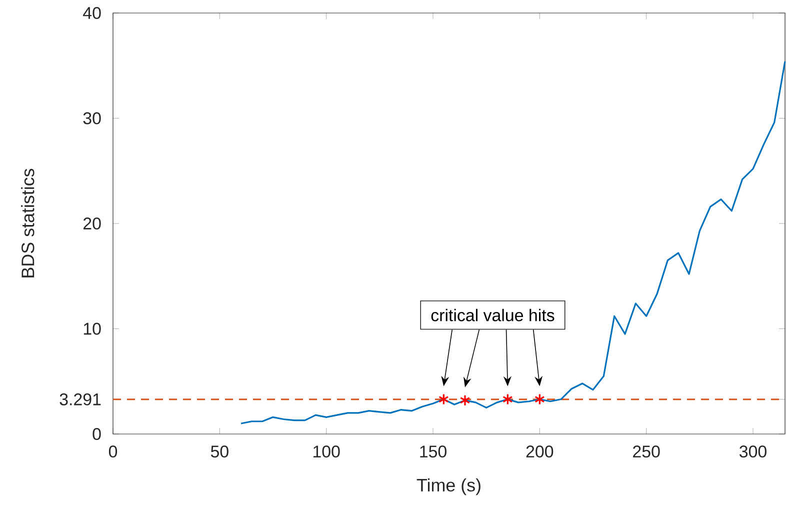 Image resolution: width=786 pixels, height=510 pixels. I want to click on x-tick-label: 0, so click(113, 452).